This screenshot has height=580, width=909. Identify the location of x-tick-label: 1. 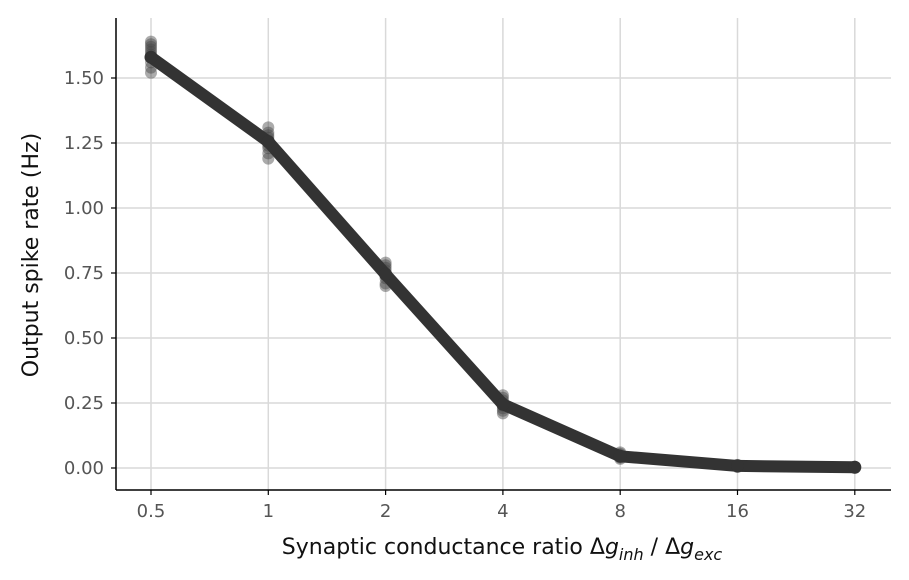
(268, 511).